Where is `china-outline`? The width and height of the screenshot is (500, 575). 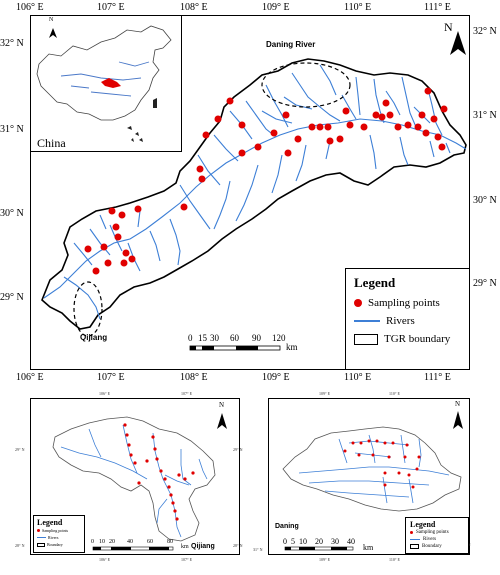 china-outline is located at coordinates (104, 83).